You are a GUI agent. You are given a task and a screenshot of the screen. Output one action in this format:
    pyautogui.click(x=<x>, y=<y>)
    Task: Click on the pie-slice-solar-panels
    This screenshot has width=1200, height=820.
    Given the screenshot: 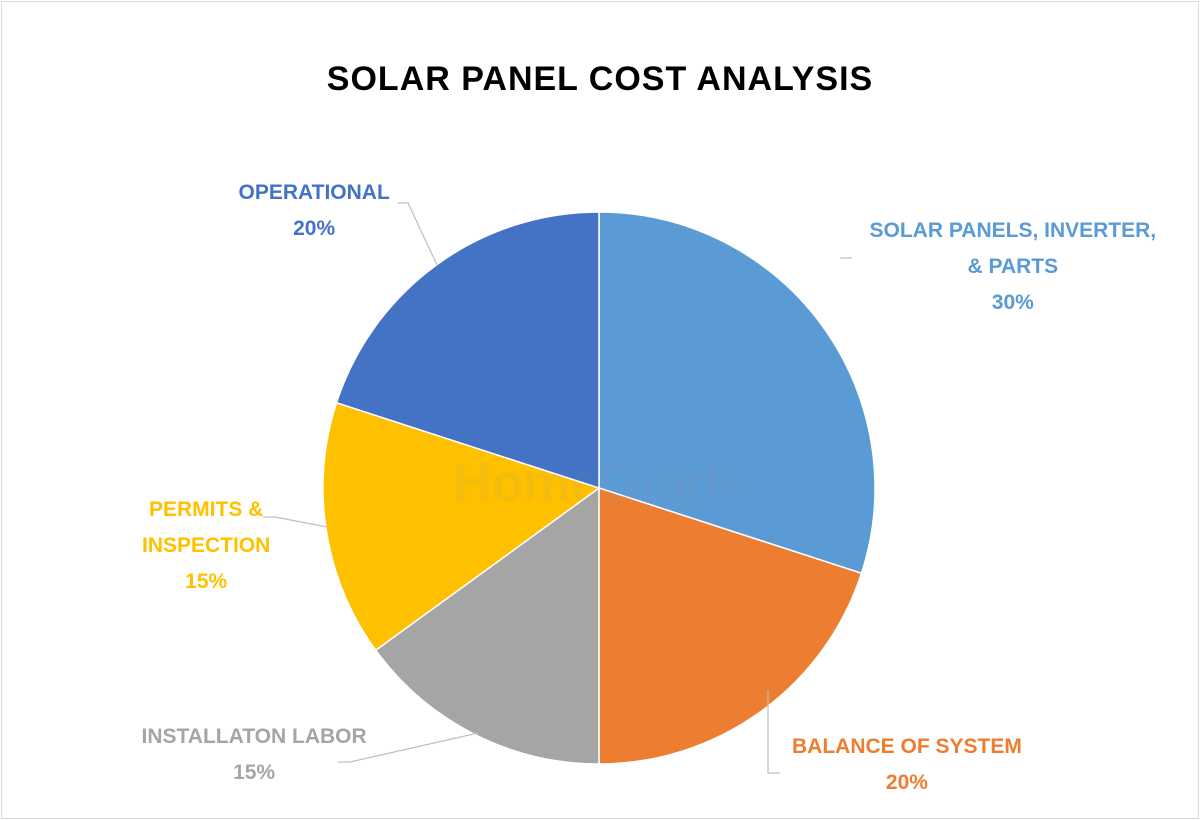 What is the action you would take?
    pyautogui.click(x=737, y=393)
    